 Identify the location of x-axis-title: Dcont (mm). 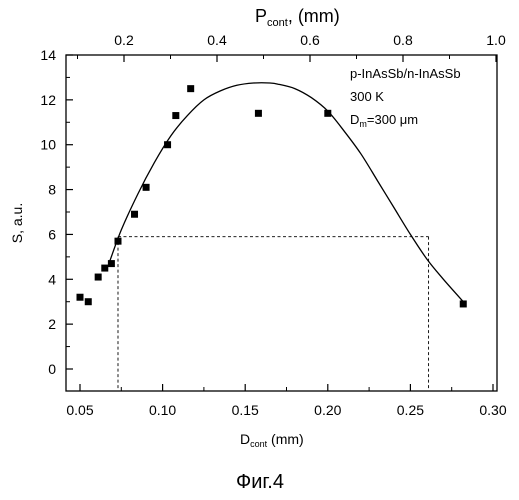
(272, 440).